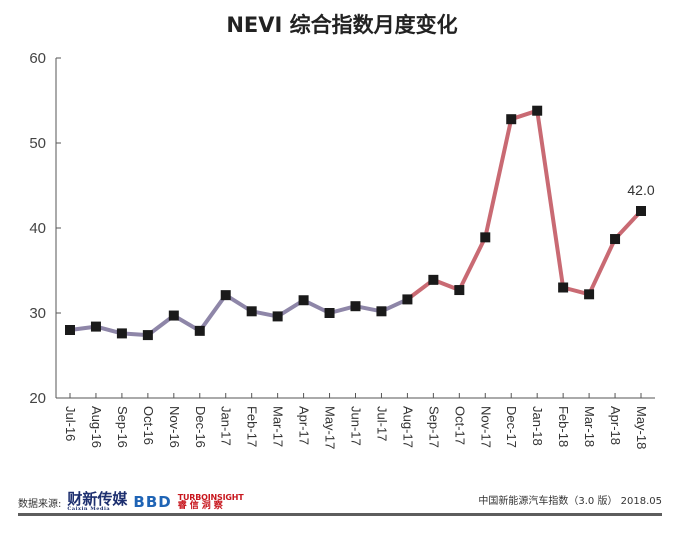  What do you see at coordinates (356, 426) in the screenshot?
I see `x-tick-label: Jun-17` at bounding box center [356, 426].